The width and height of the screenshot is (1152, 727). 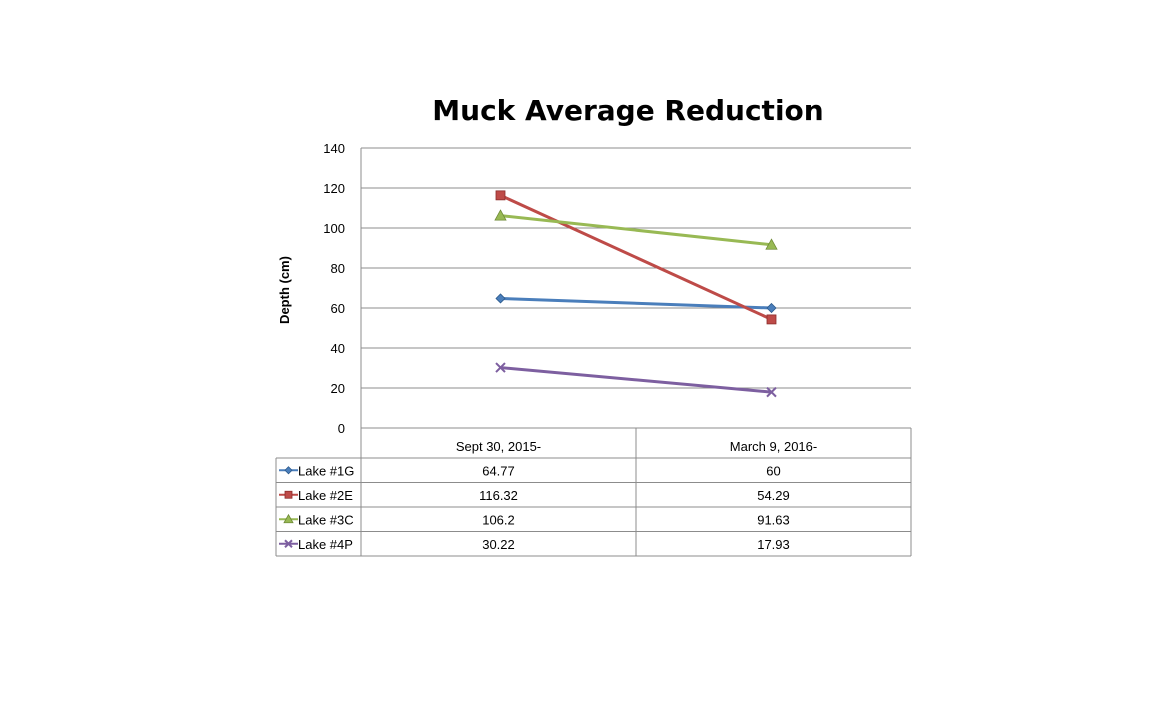 I want to click on y-tick-label: 100, so click(x=334, y=228).